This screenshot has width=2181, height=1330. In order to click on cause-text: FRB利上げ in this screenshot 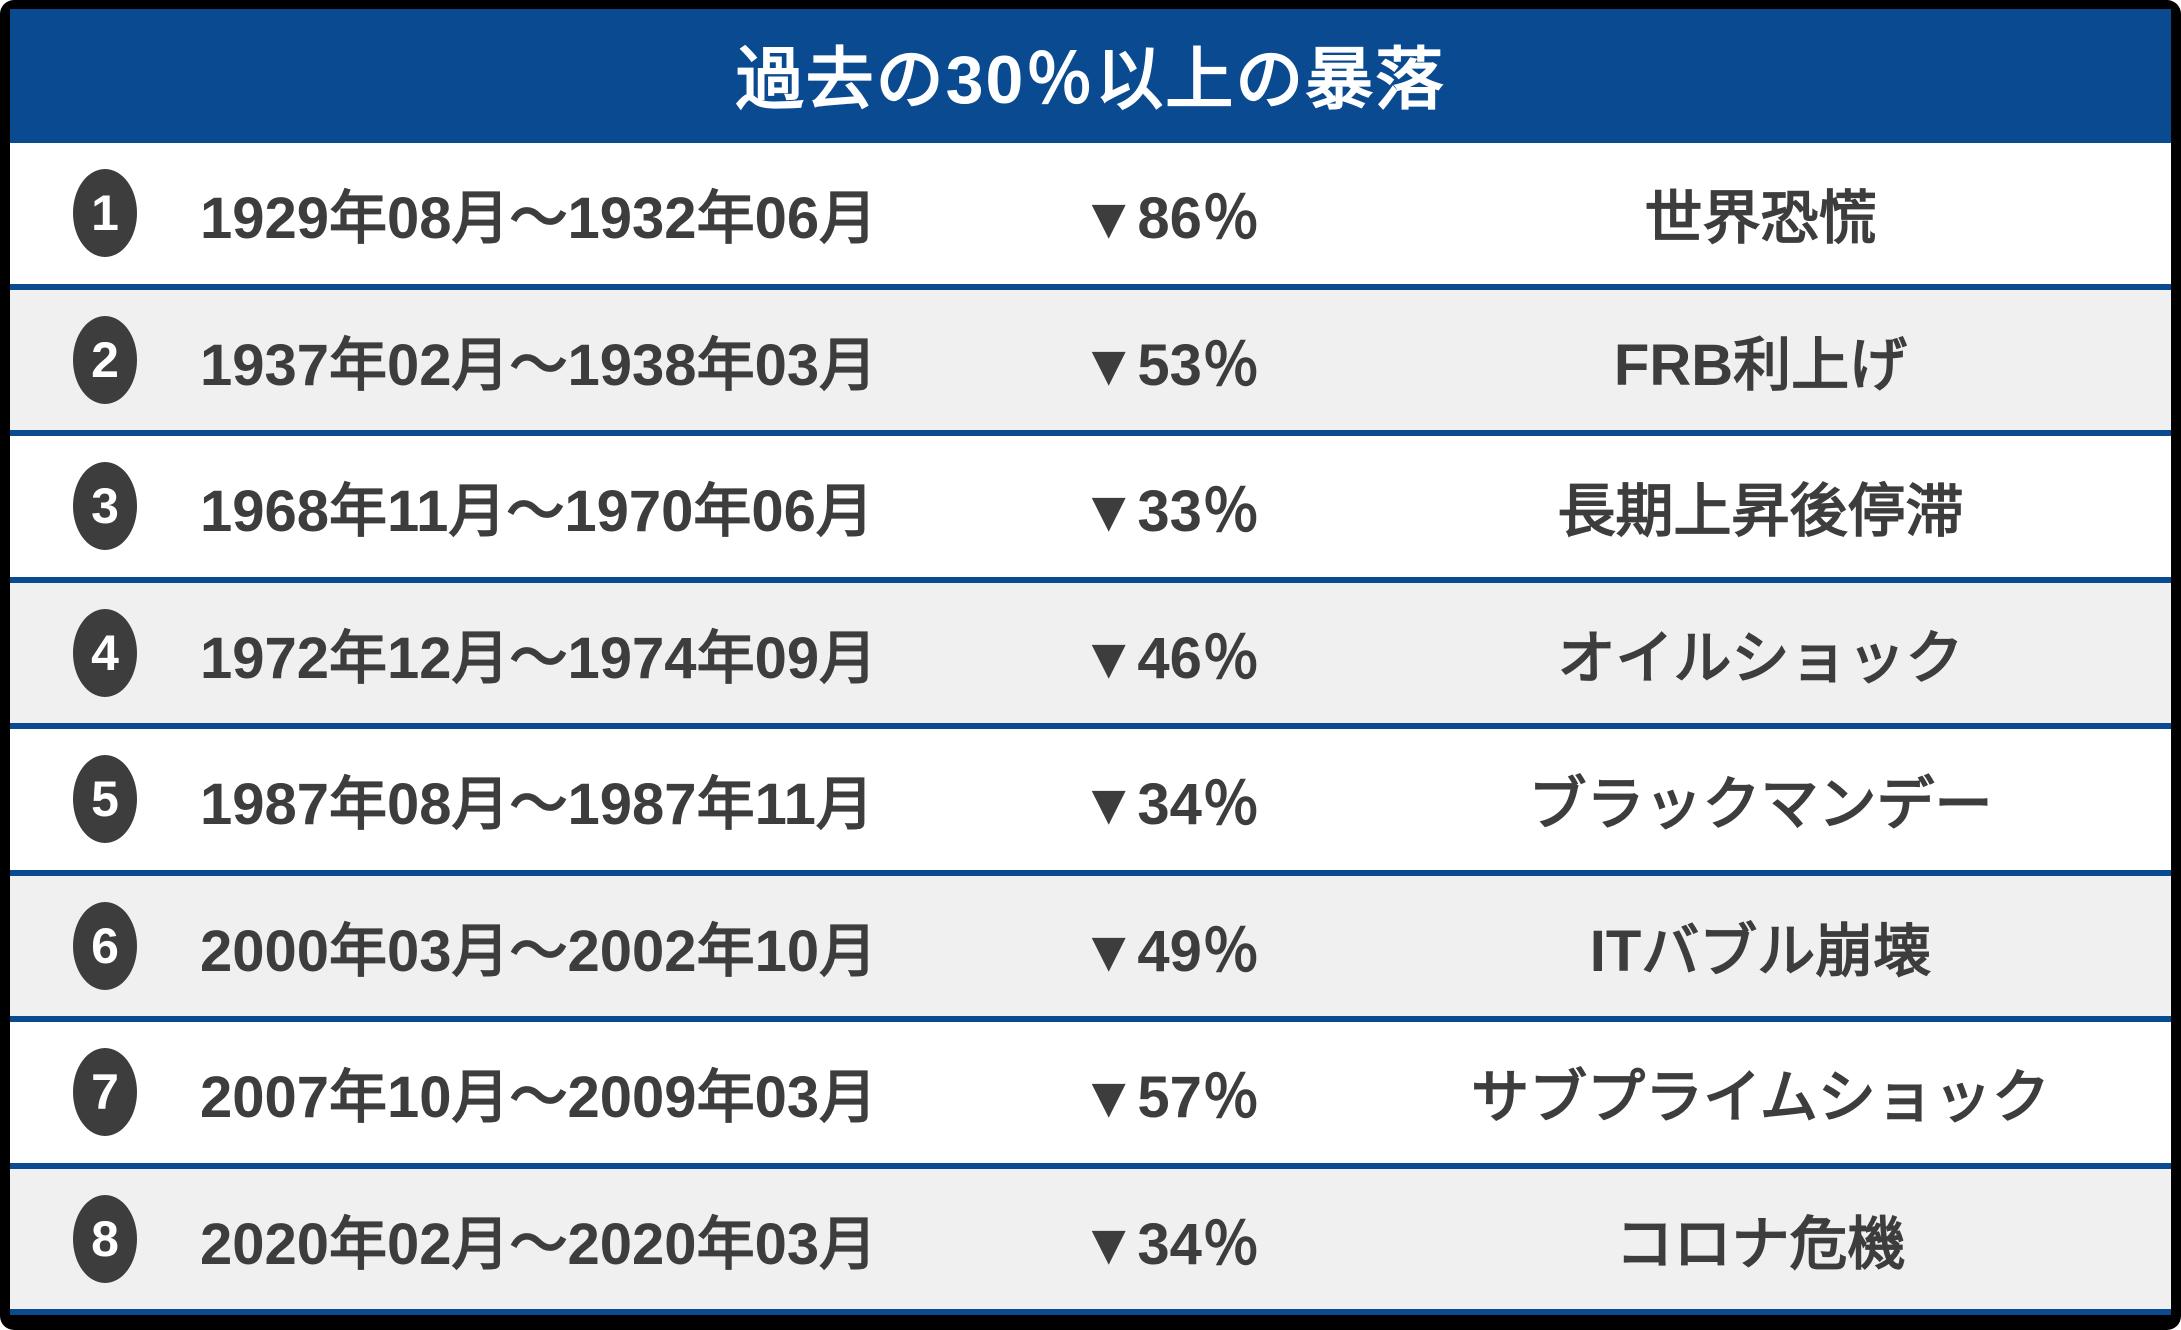, I will do `click(1760, 365)`.